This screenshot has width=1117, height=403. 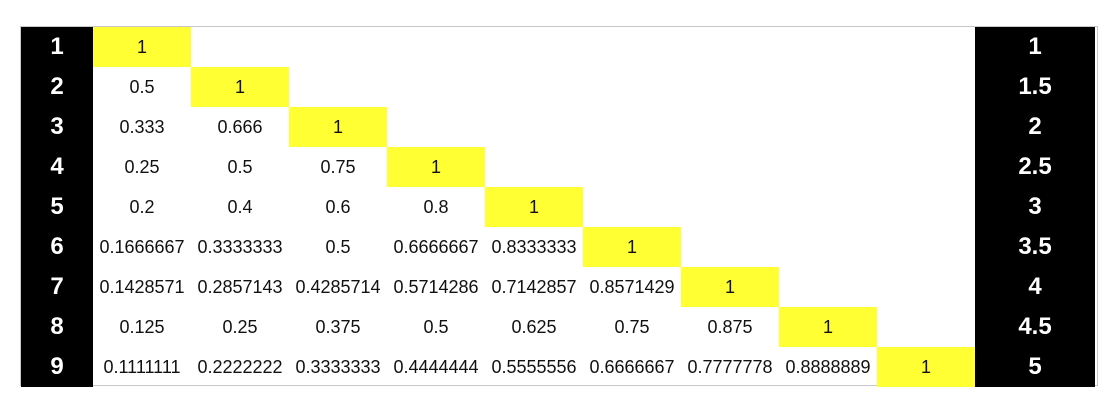 I want to click on table-cell: 0.5555556, so click(x=534, y=366).